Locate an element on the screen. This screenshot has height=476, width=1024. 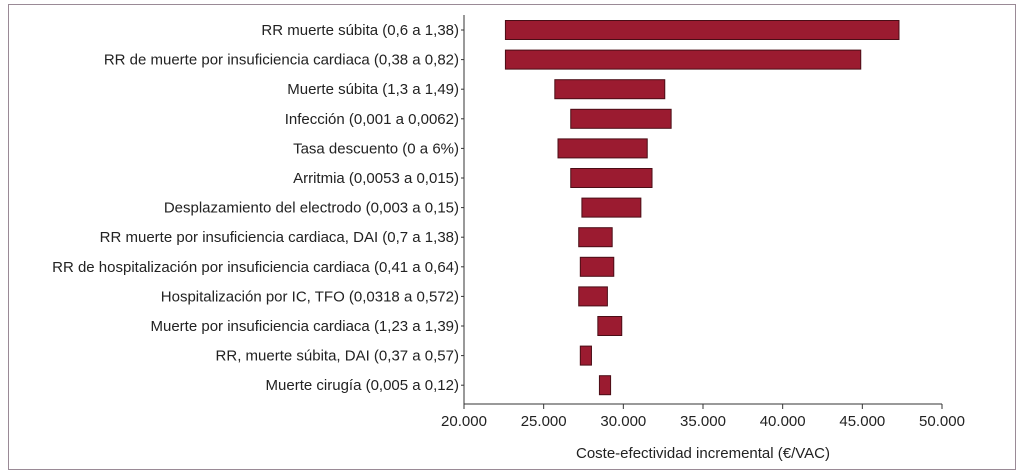
category-label-5: Tasa descuento (0 a 6%) is located at coordinates (376, 148).